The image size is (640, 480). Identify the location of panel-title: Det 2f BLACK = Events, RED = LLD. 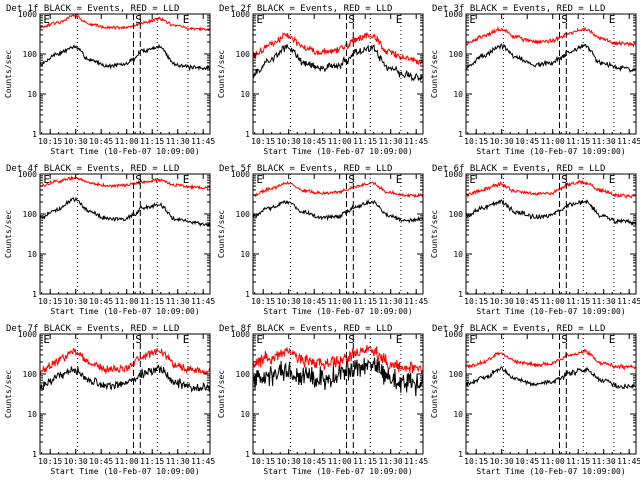
(305, 9).